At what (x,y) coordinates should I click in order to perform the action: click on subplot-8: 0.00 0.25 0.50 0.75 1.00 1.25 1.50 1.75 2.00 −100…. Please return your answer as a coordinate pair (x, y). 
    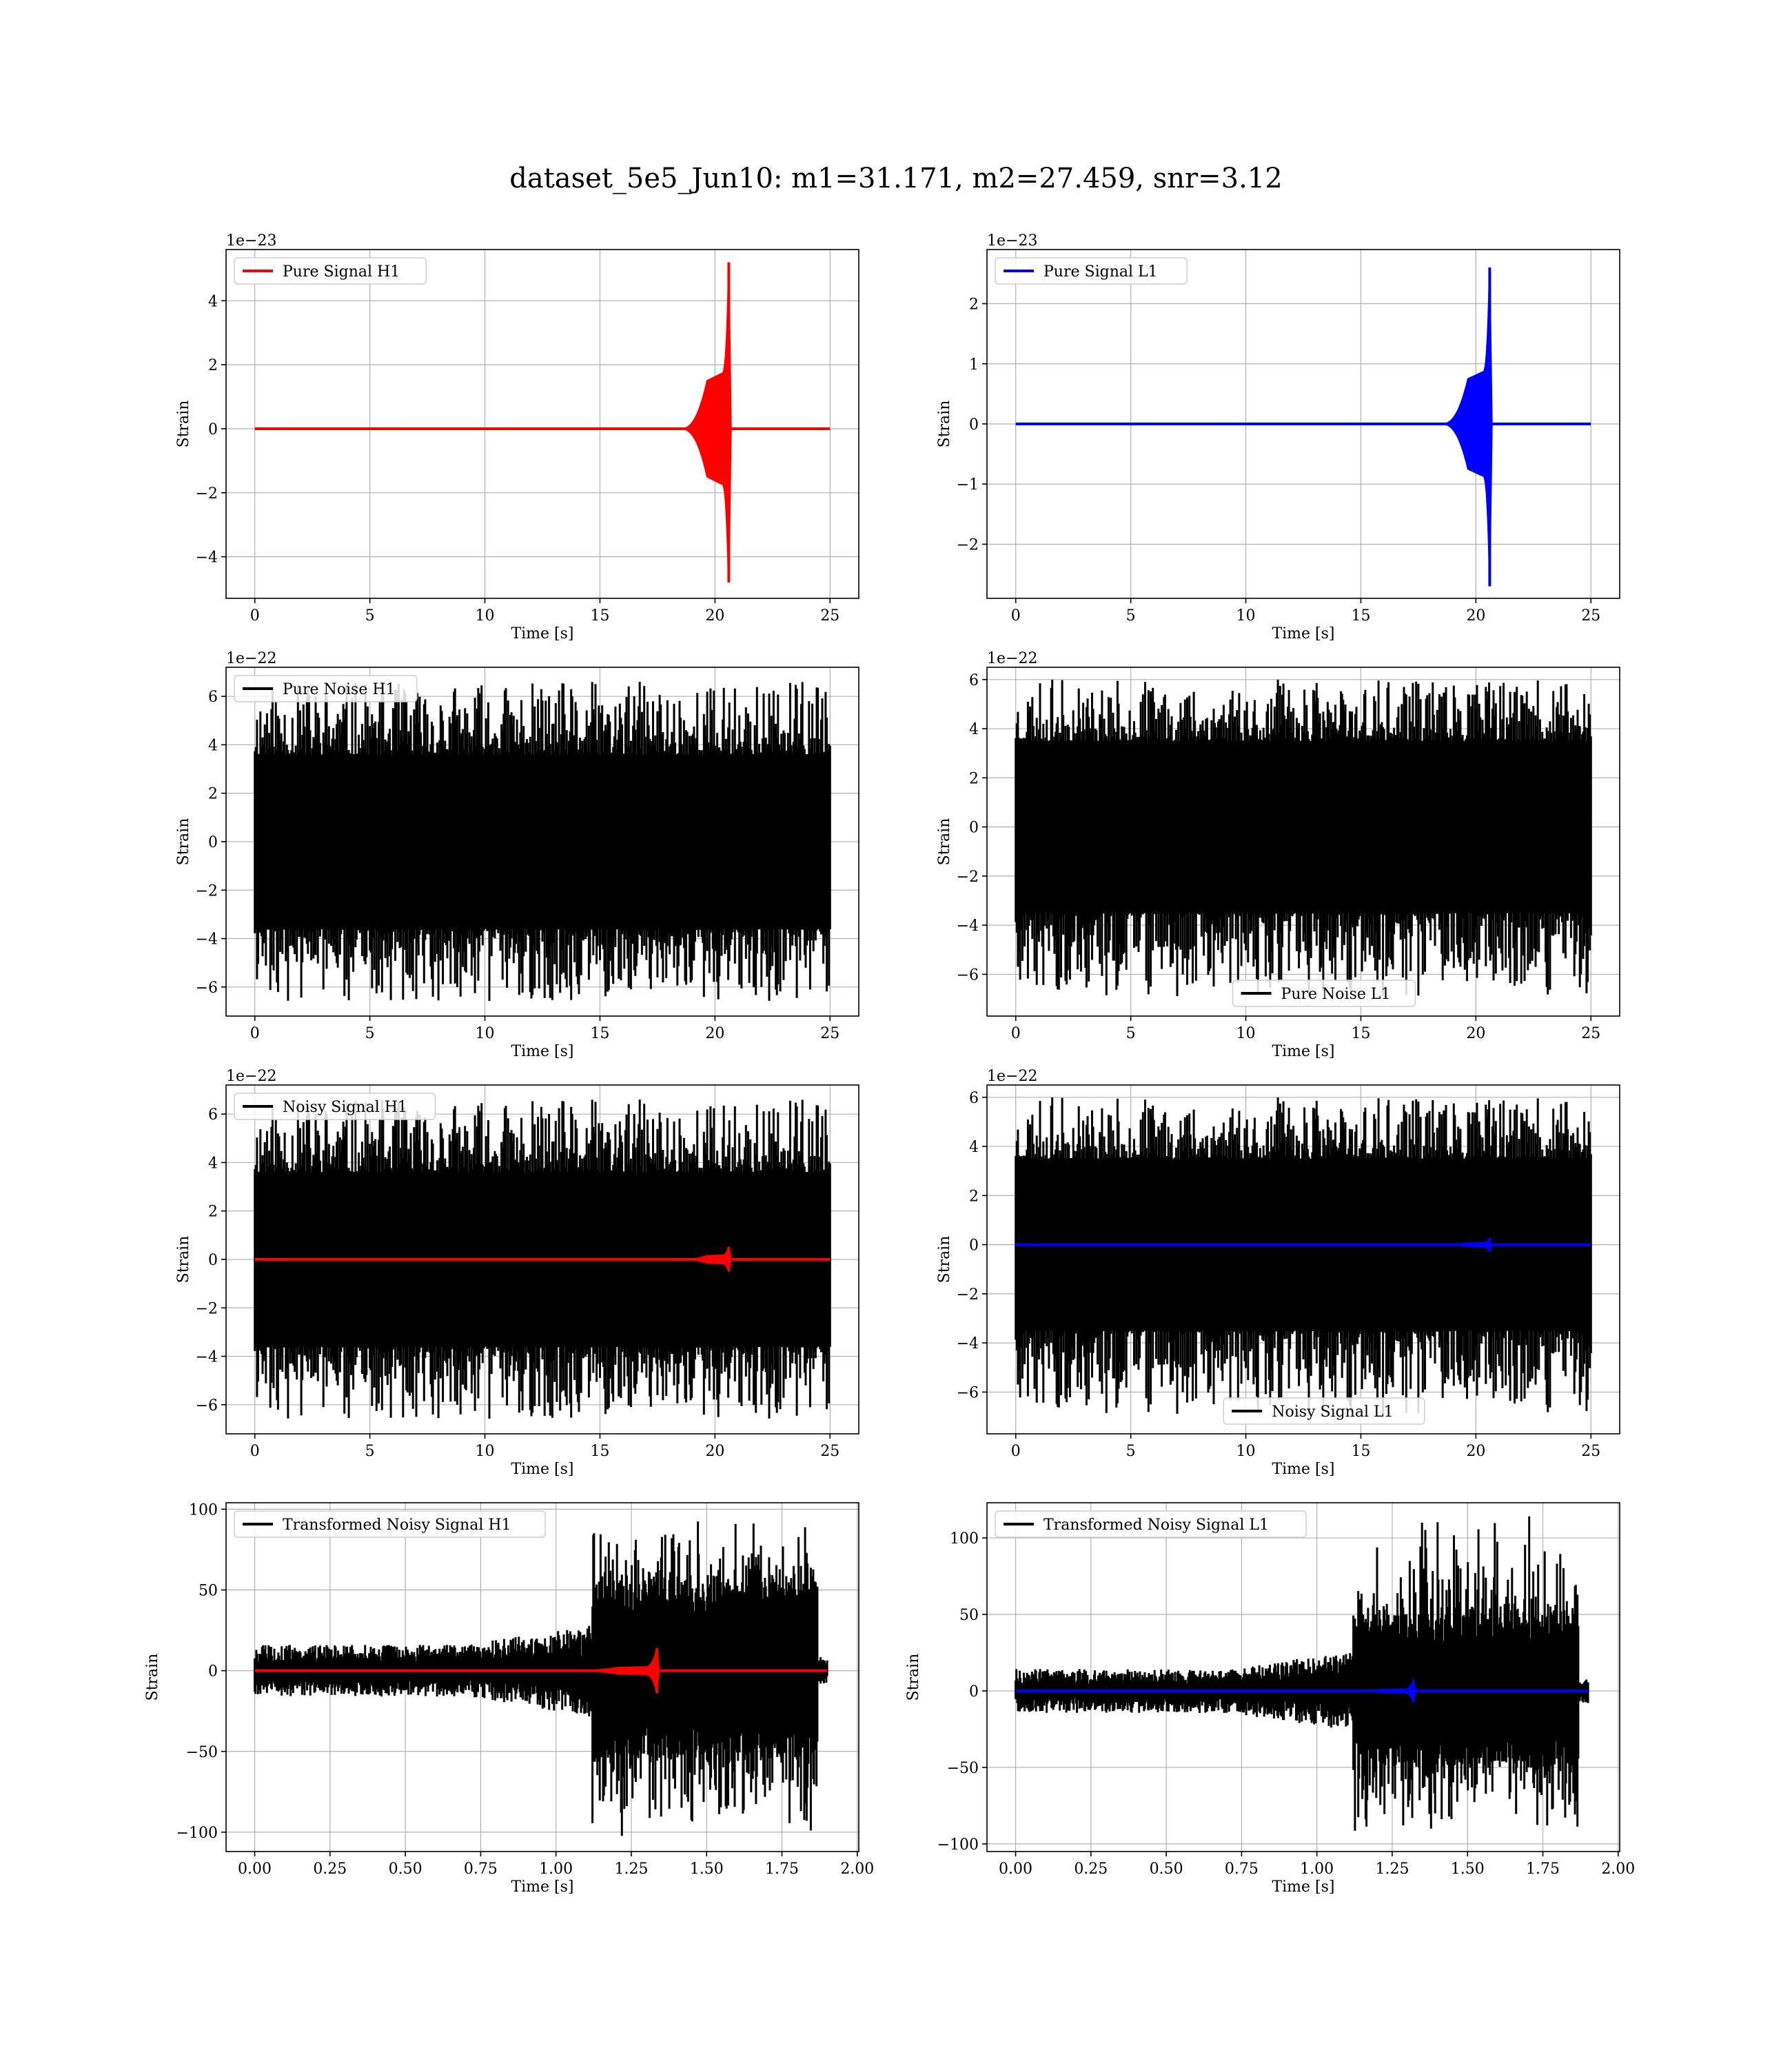
    Looking at the image, I should click on (1270, 1699).